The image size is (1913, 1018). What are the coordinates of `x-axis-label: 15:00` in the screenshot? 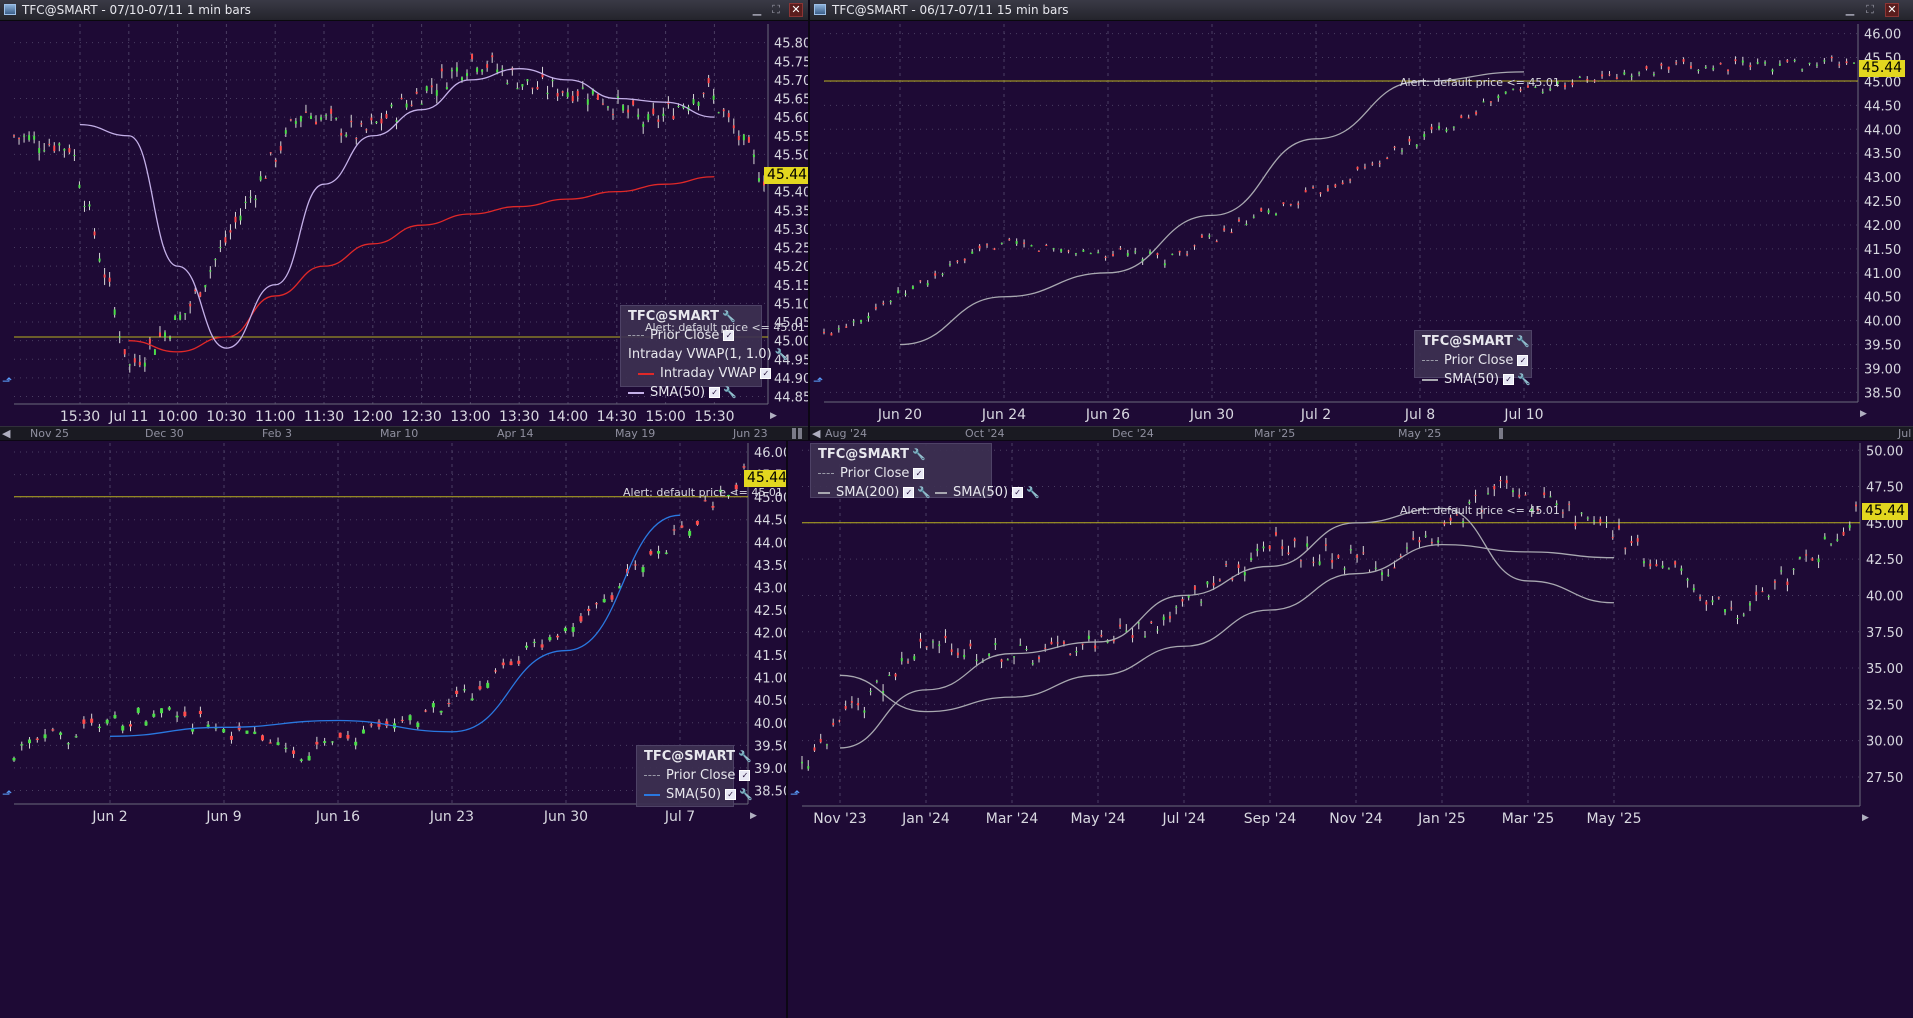 It's located at (665, 417).